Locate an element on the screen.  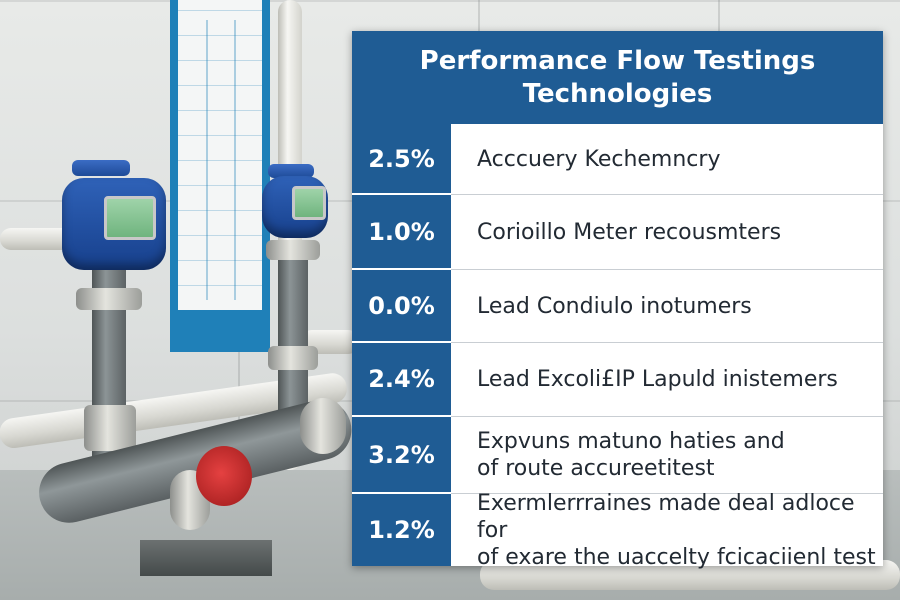
flange-right-lower is located at coordinates (293, 358).